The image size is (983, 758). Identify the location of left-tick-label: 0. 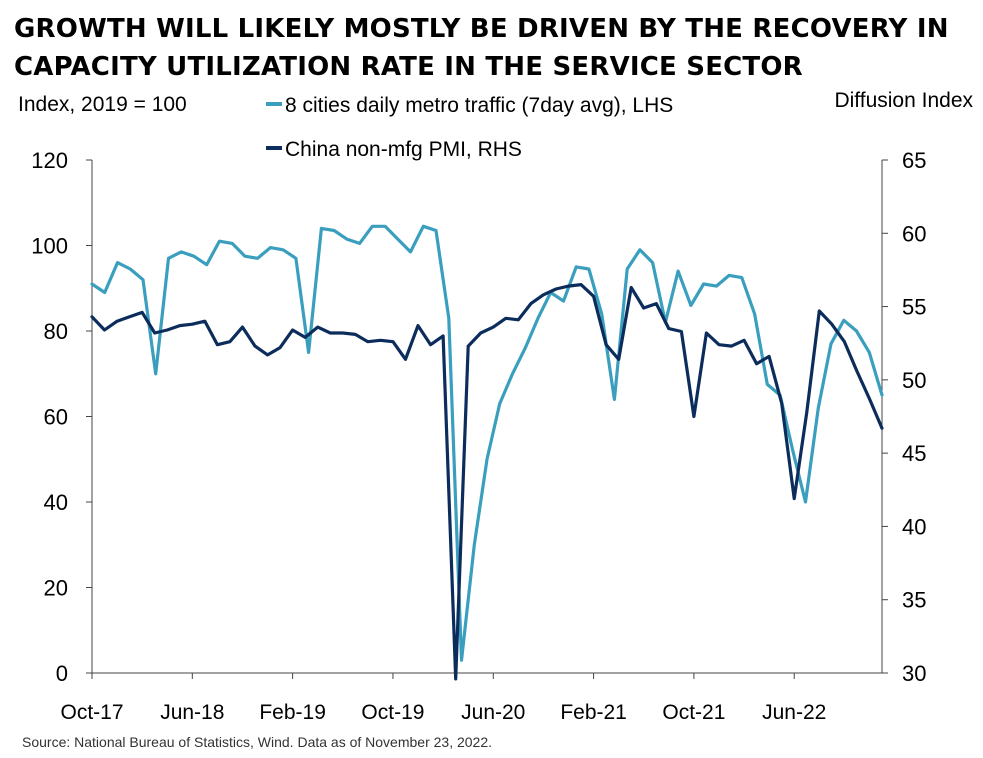
(62, 673).